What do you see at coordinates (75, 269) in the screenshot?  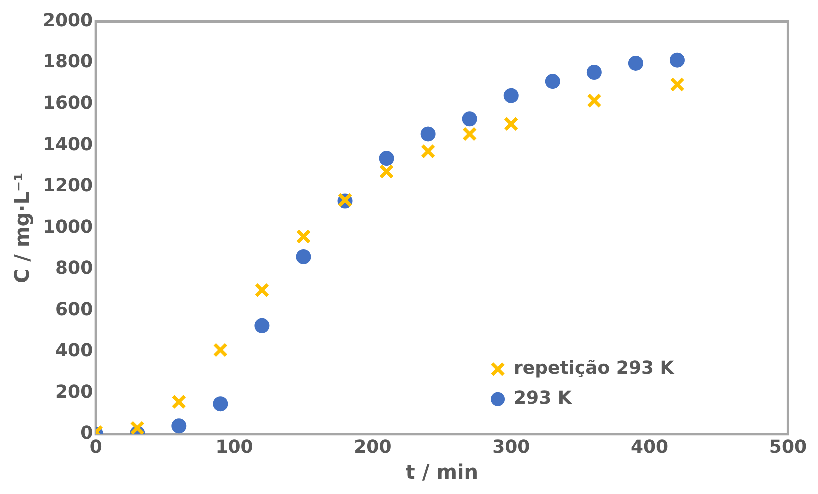 I see `y-tick-label: 800` at bounding box center [75, 269].